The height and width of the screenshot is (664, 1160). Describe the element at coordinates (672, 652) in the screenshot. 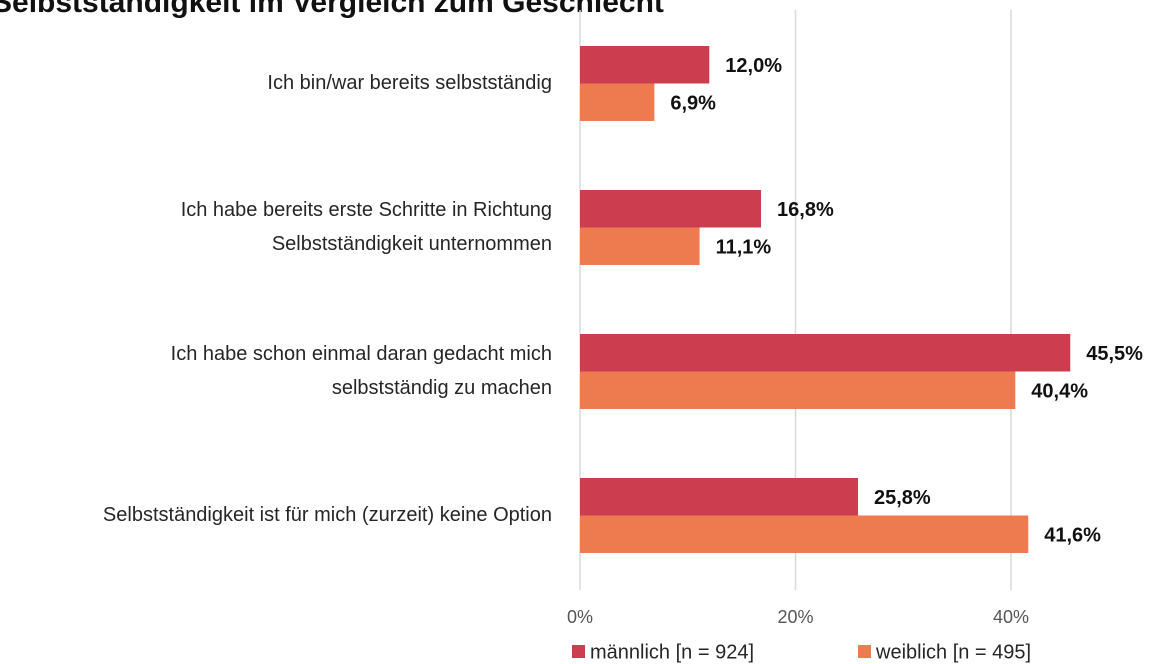

I see `legend-label: männlich [n = 924]` at that location.